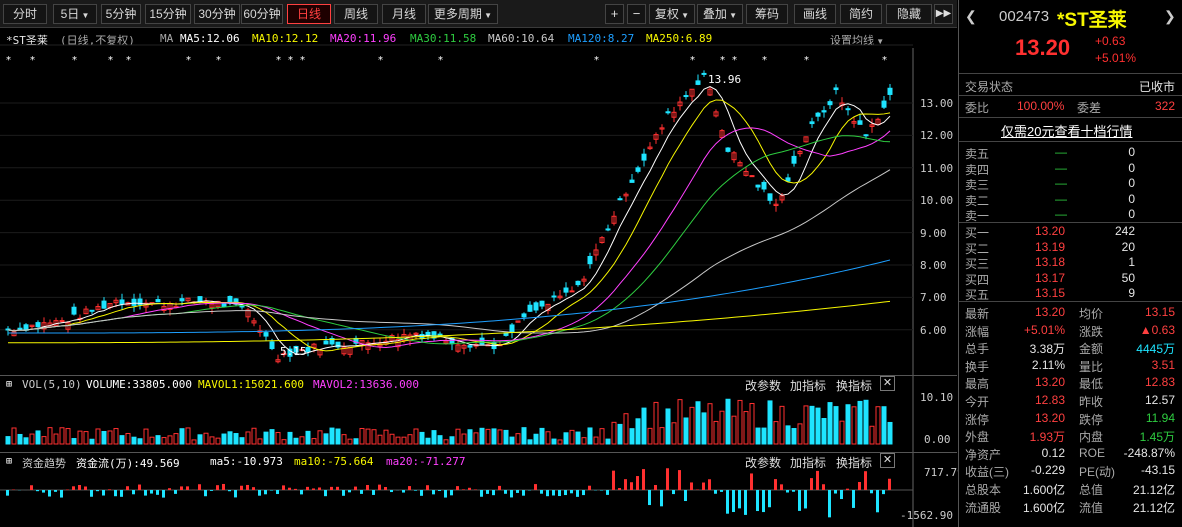 The image size is (1182, 527). Describe the element at coordinates (937, 397) in the screenshot. I see `vol-axis-top: 10.10` at that location.